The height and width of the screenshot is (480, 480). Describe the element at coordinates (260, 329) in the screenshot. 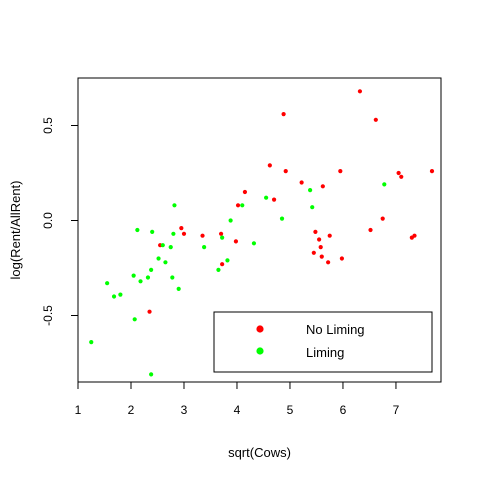

I see `legend-marker-no-liming` at that location.